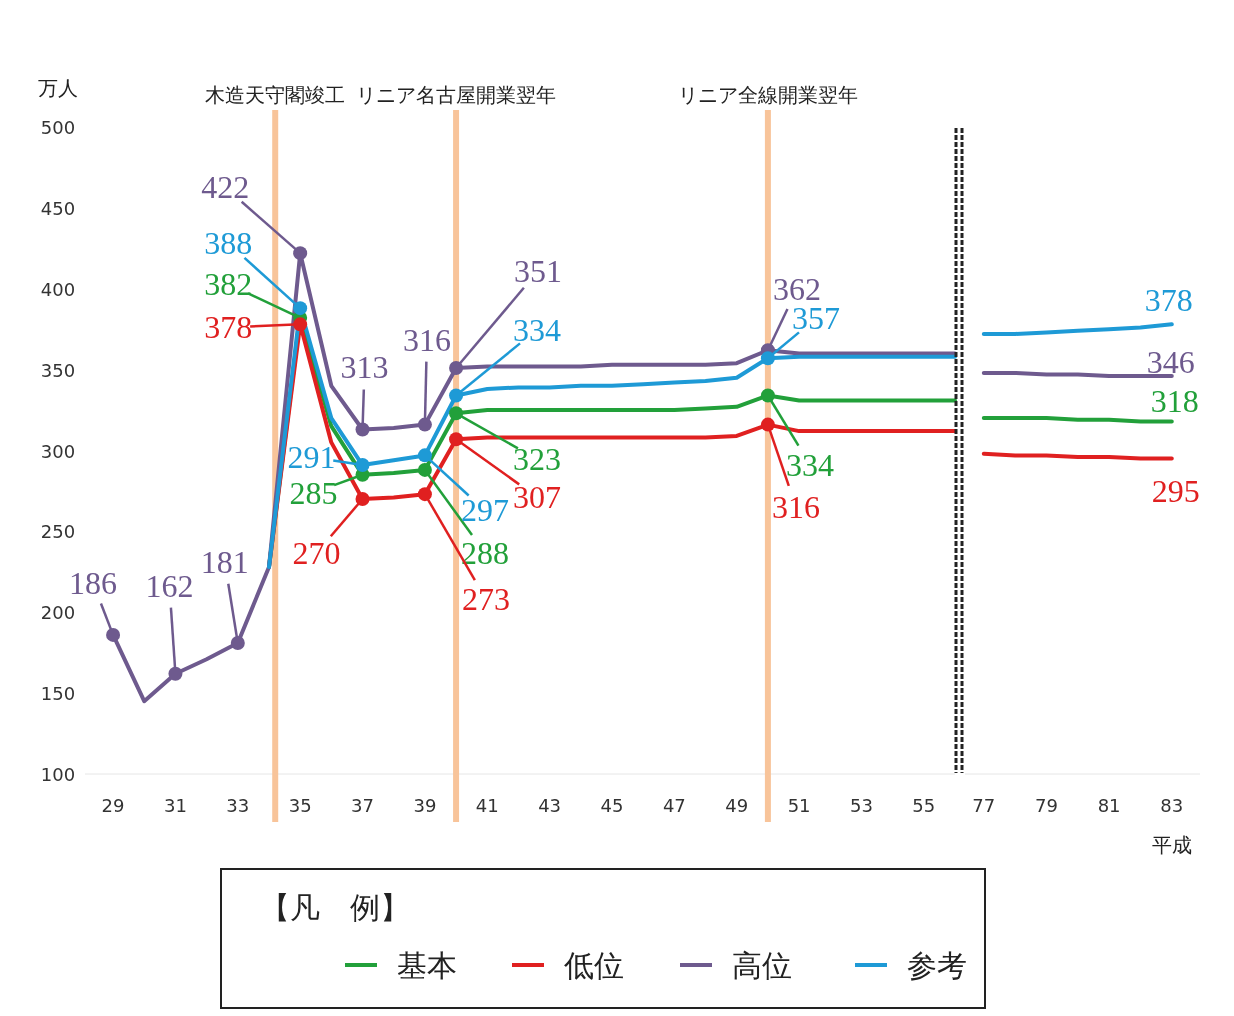 Image resolution: width=1234 pixels, height=1016 pixels. What do you see at coordinates (937, 965) in the screenshot?
I see `legend-label: 参考` at bounding box center [937, 965].